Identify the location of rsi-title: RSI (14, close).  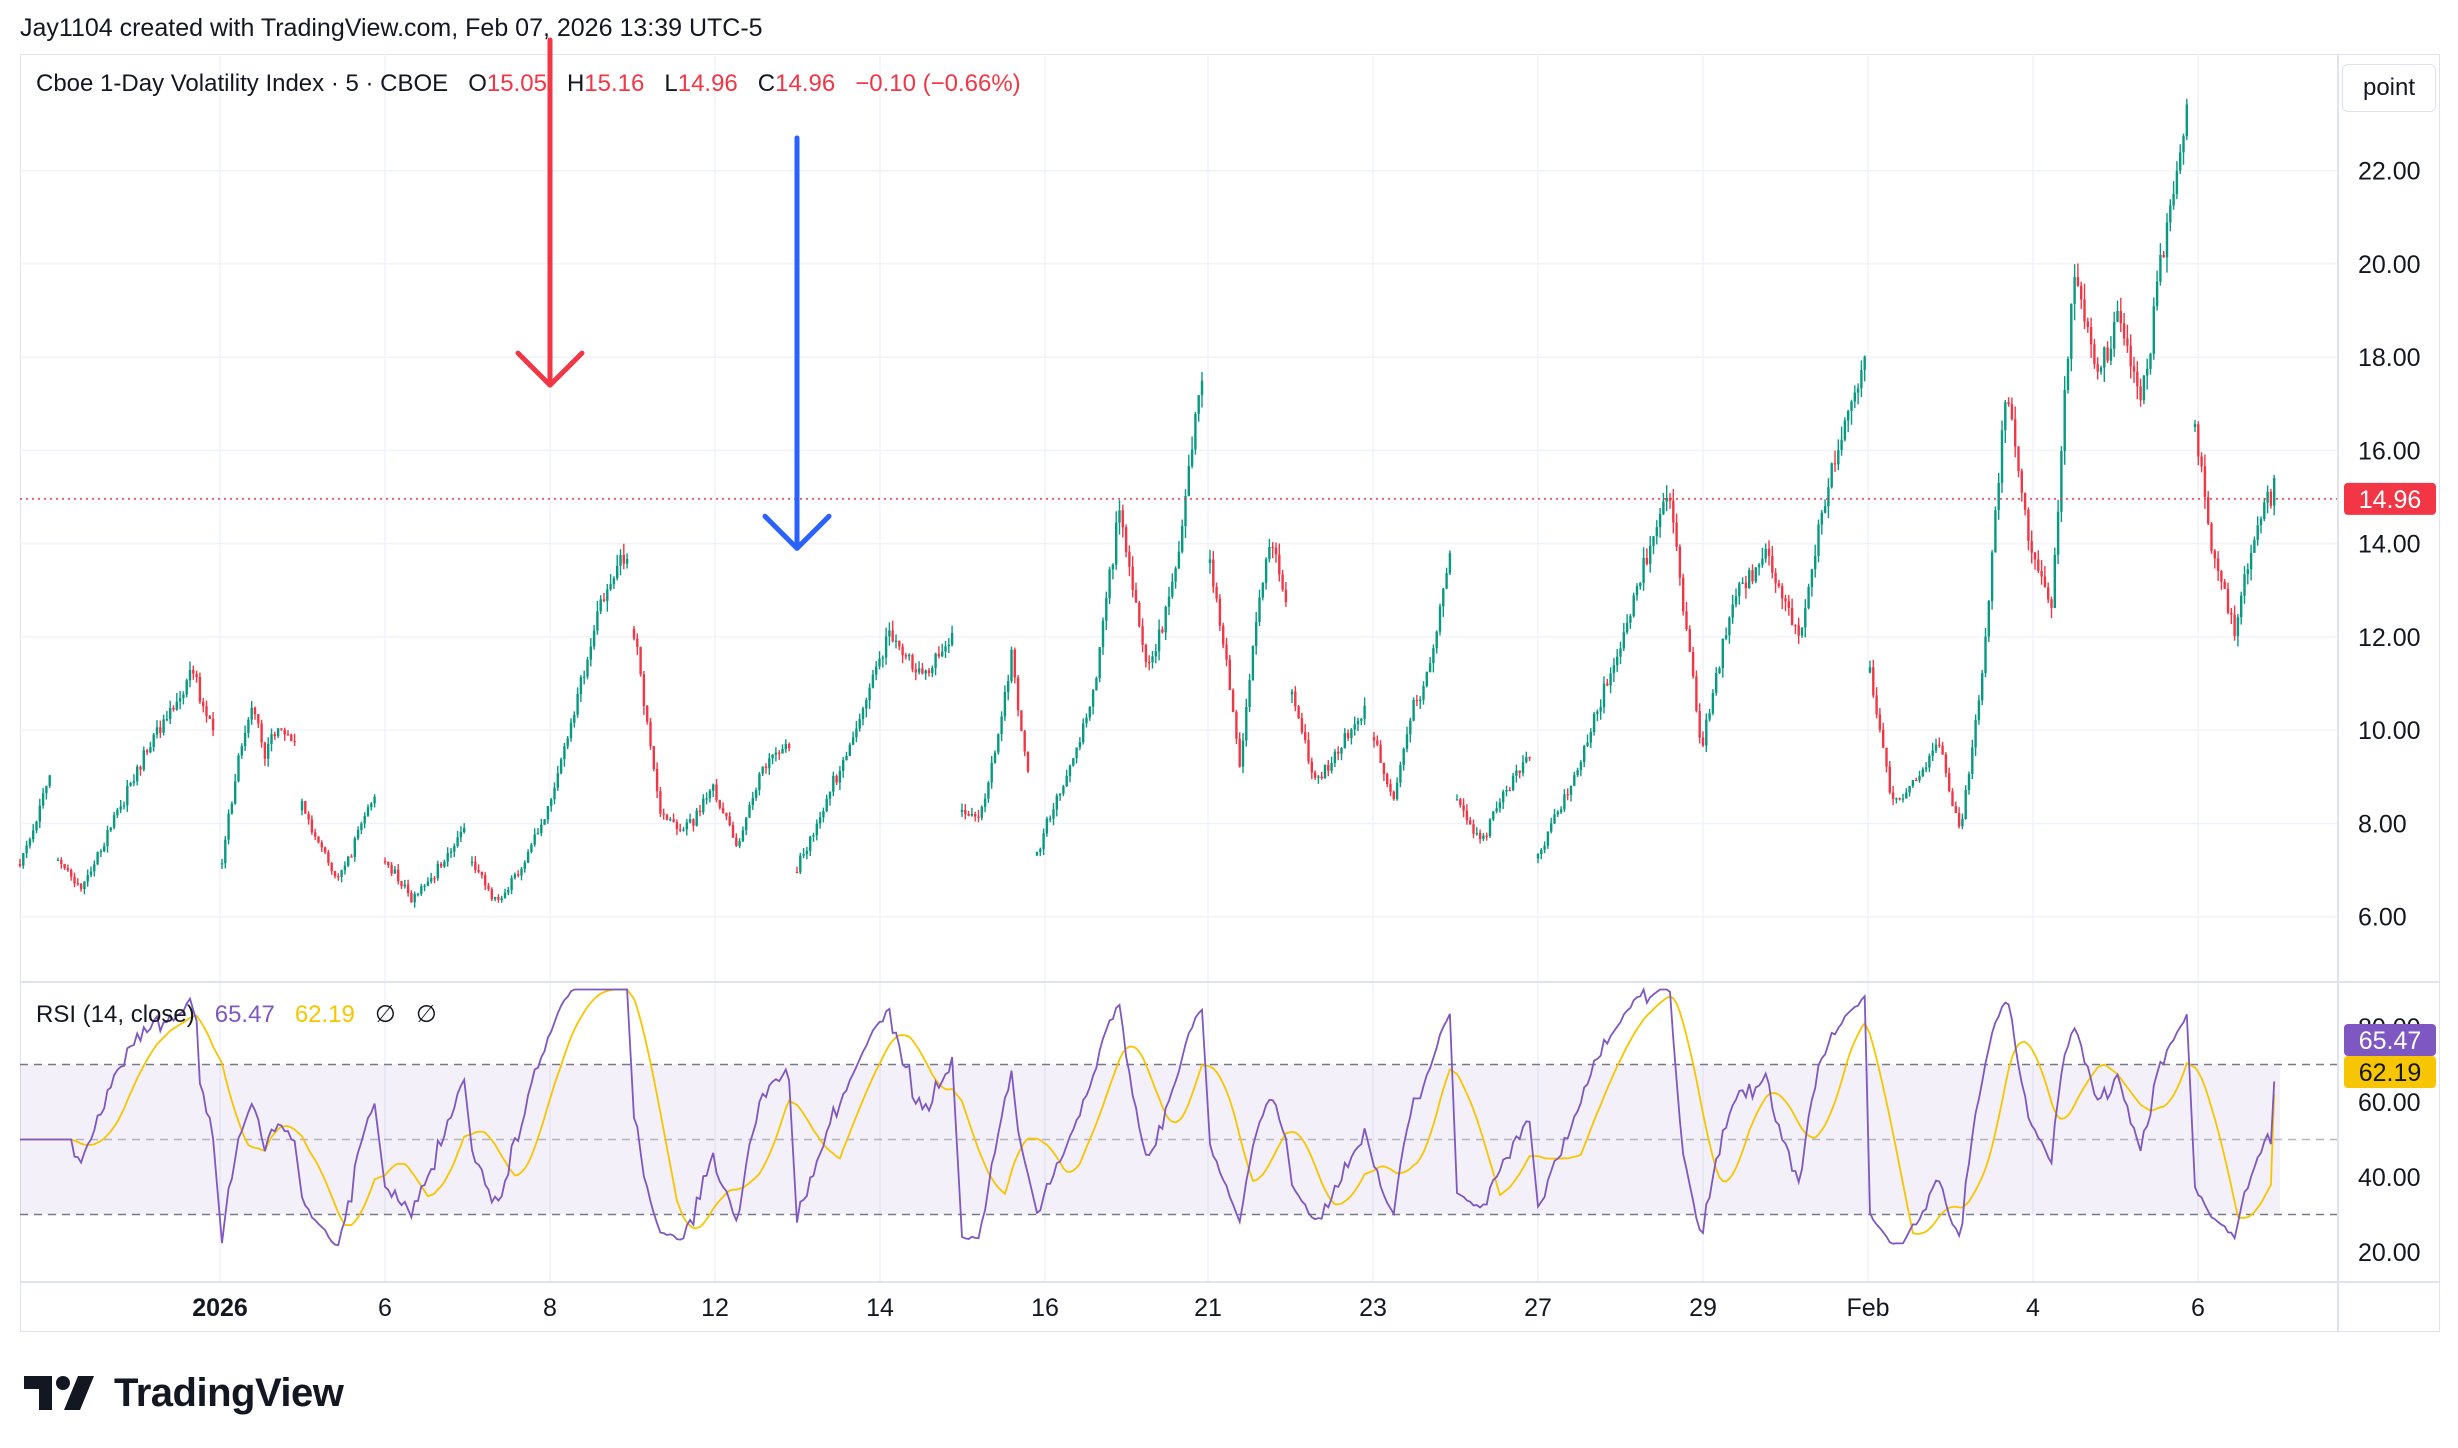
(115, 1014).